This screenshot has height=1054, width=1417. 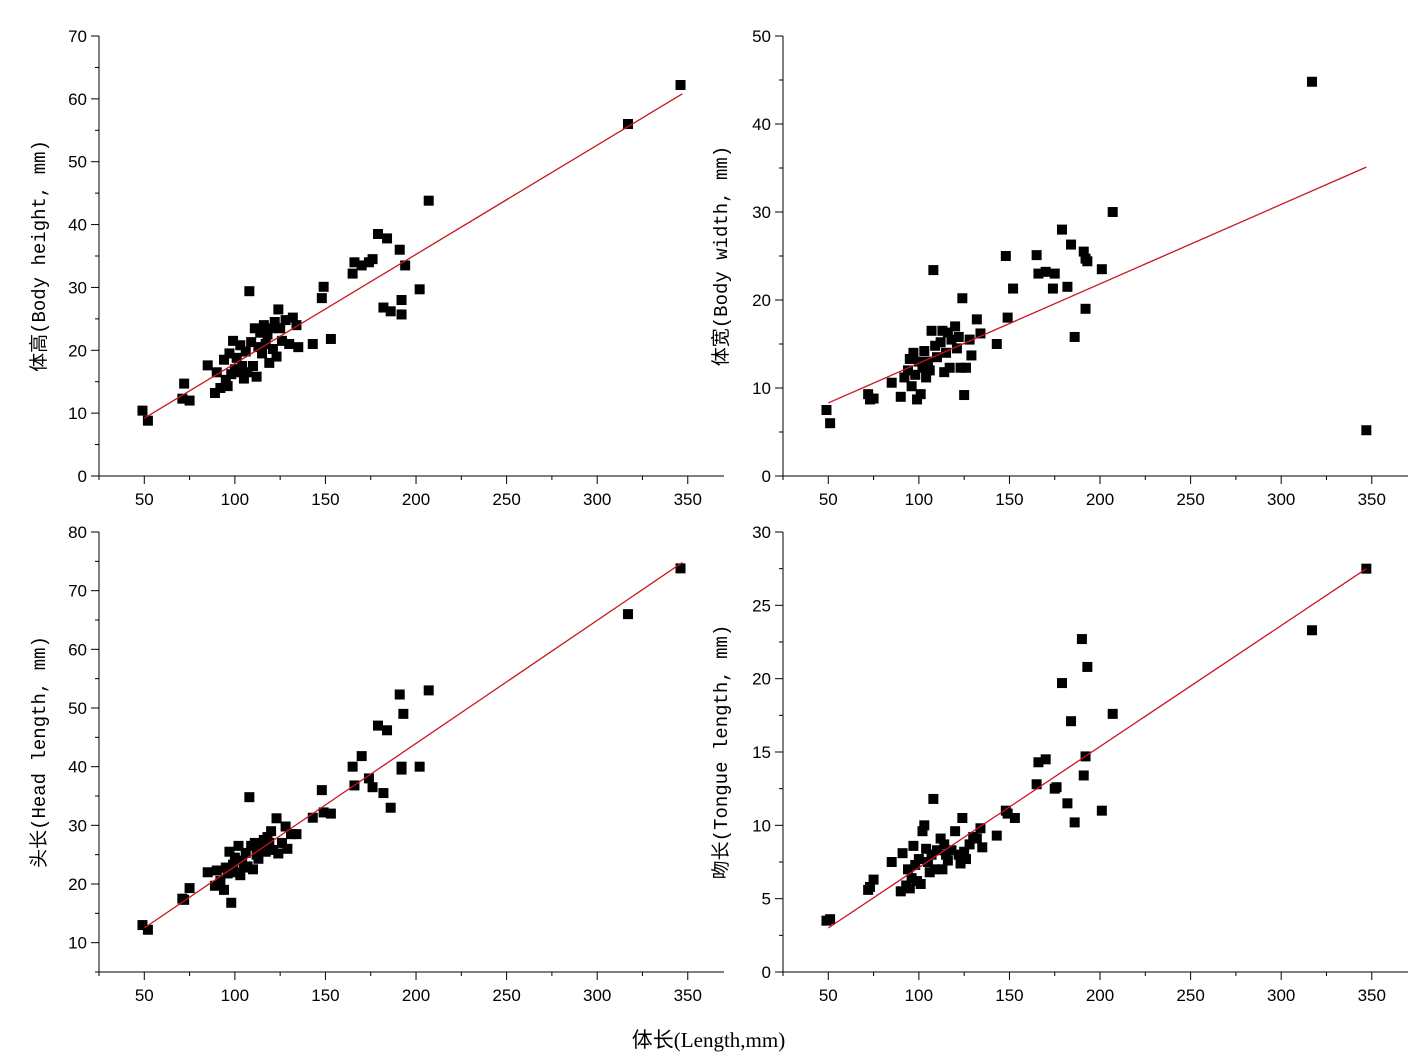 What do you see at coordinates (761, 36) in the screenshot?
I see `y-tick-label: 50` at bounding box center [761, 36].